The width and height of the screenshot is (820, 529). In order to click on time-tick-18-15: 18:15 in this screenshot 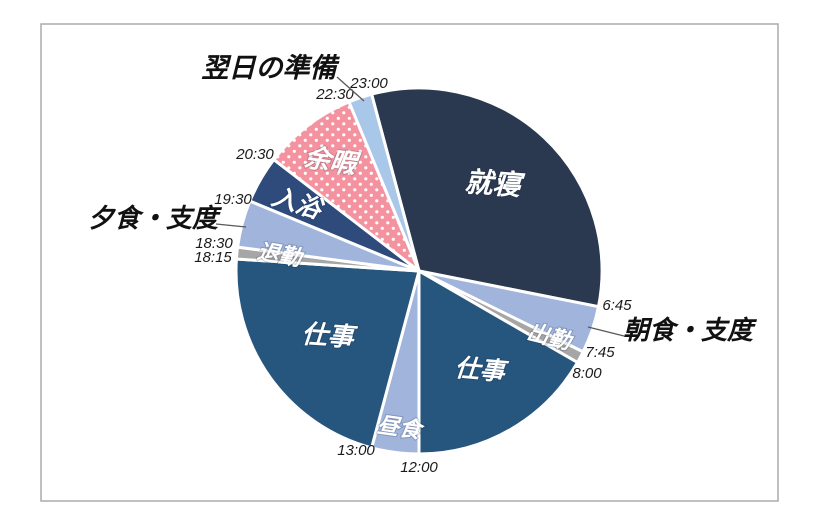, I will do `click(213, 257)`.